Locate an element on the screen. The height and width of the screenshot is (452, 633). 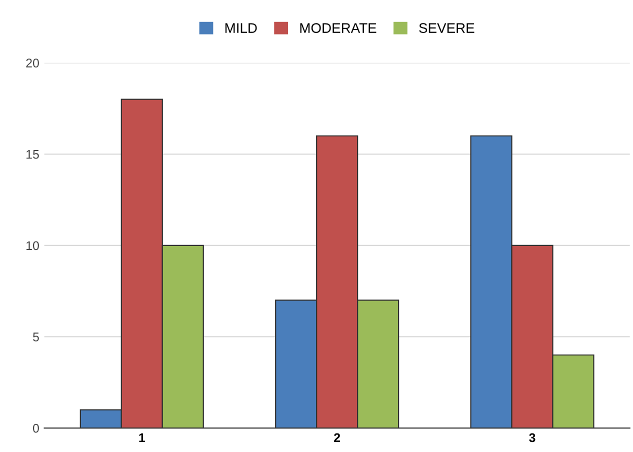
y-tick-label: 20 is located at coordinates (32, 63).